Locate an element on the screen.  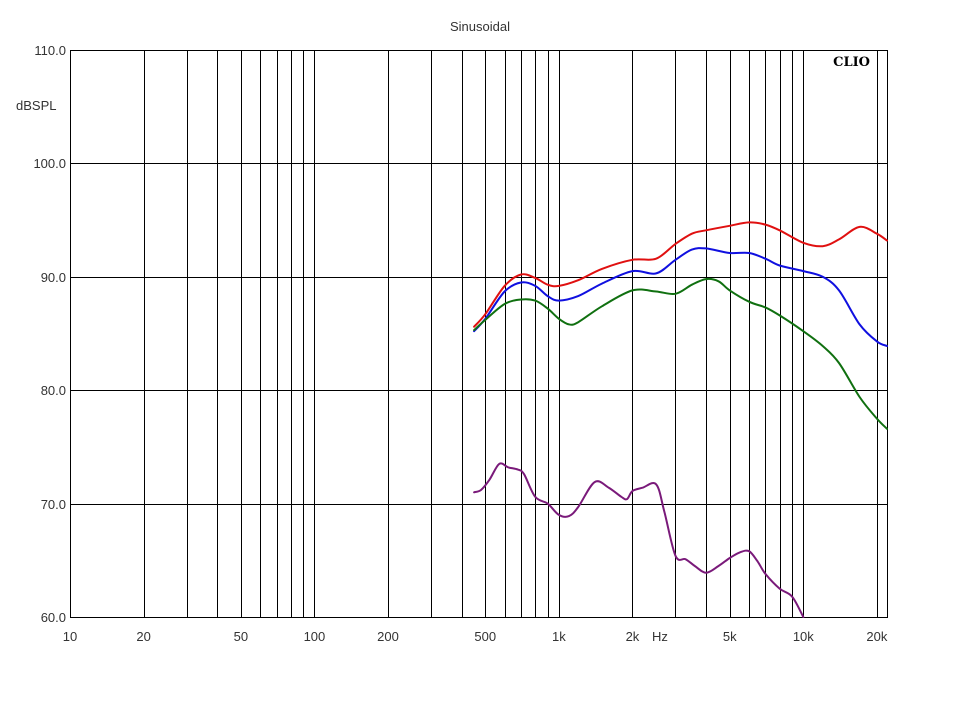
x-tick-label: 200 is located at coordinates (388, 636).